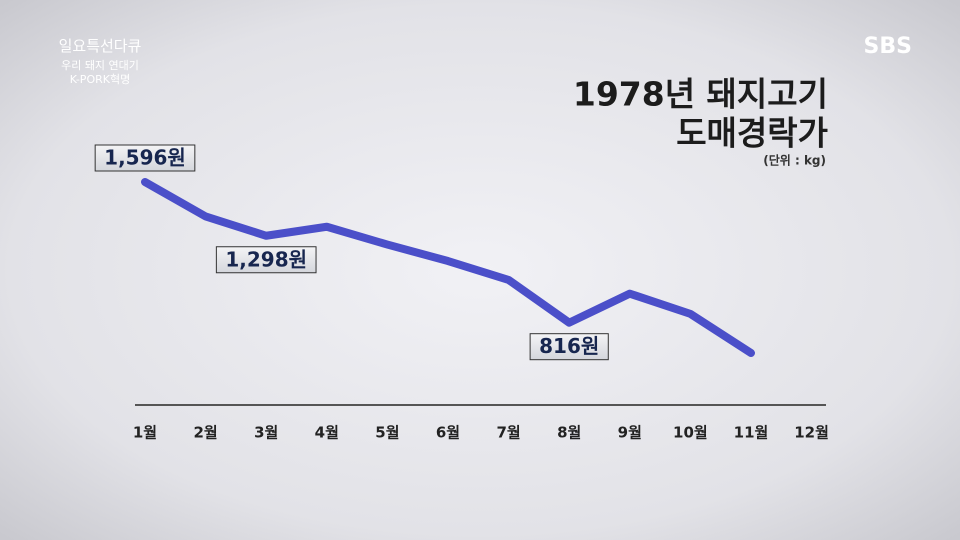  Describe the element at coordinates (387, 433) in the screenshot. I see `x-tick-label: 5월` at that location.